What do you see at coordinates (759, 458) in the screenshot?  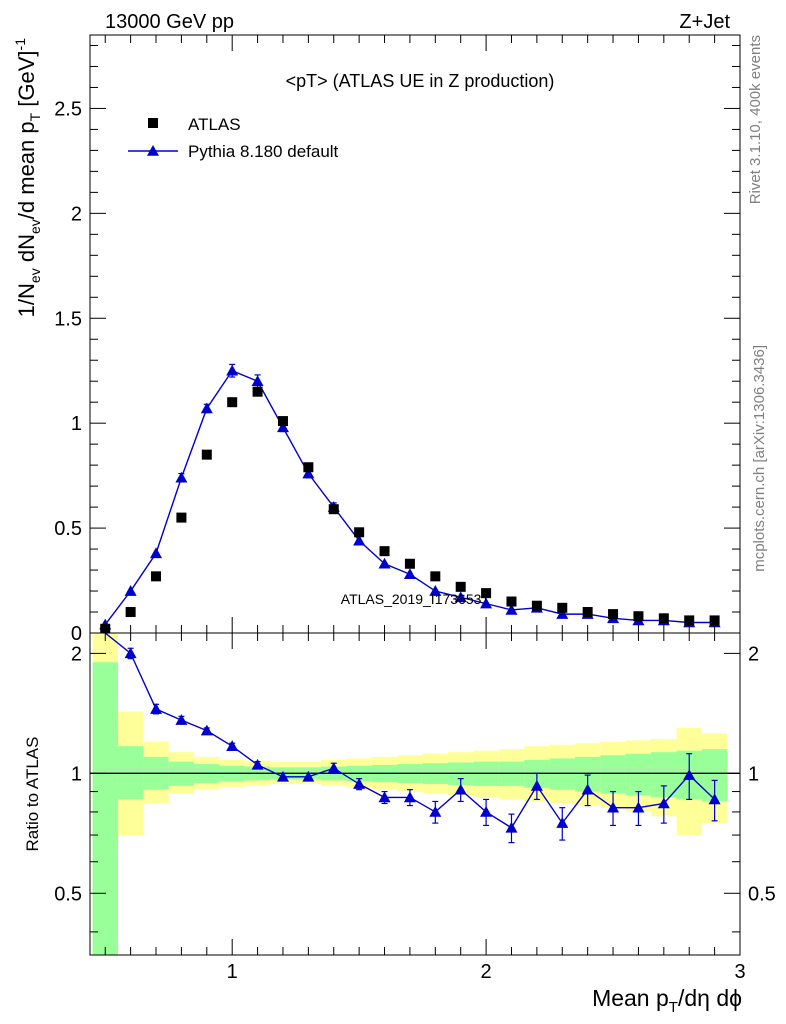 I see `mcplots-reference-label: mcplots.cern.ch [arXiv:1306.3436]` at bounding box center [759, 458].